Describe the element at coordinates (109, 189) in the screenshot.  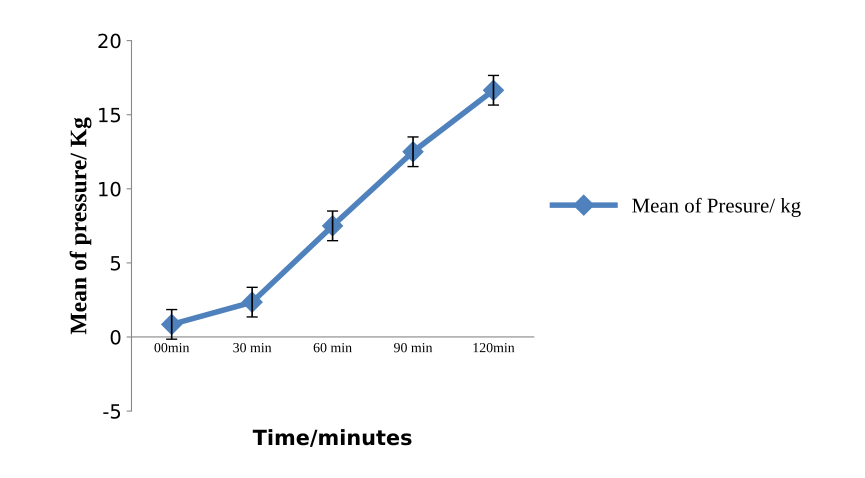
I see `y-tick-label: 10` at that location.